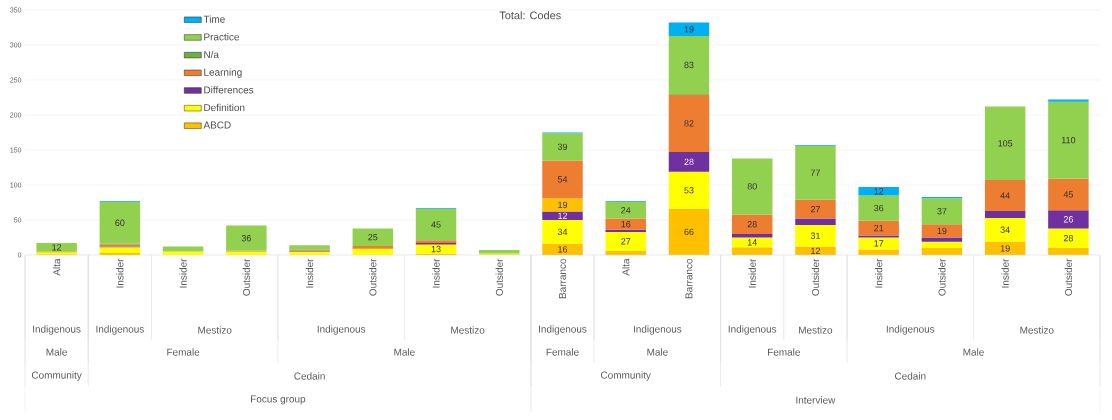  What do you see at coordinates (1005, 195) in the screenshot?
I see `data-label: 44` at bounding box center [1005, 195].